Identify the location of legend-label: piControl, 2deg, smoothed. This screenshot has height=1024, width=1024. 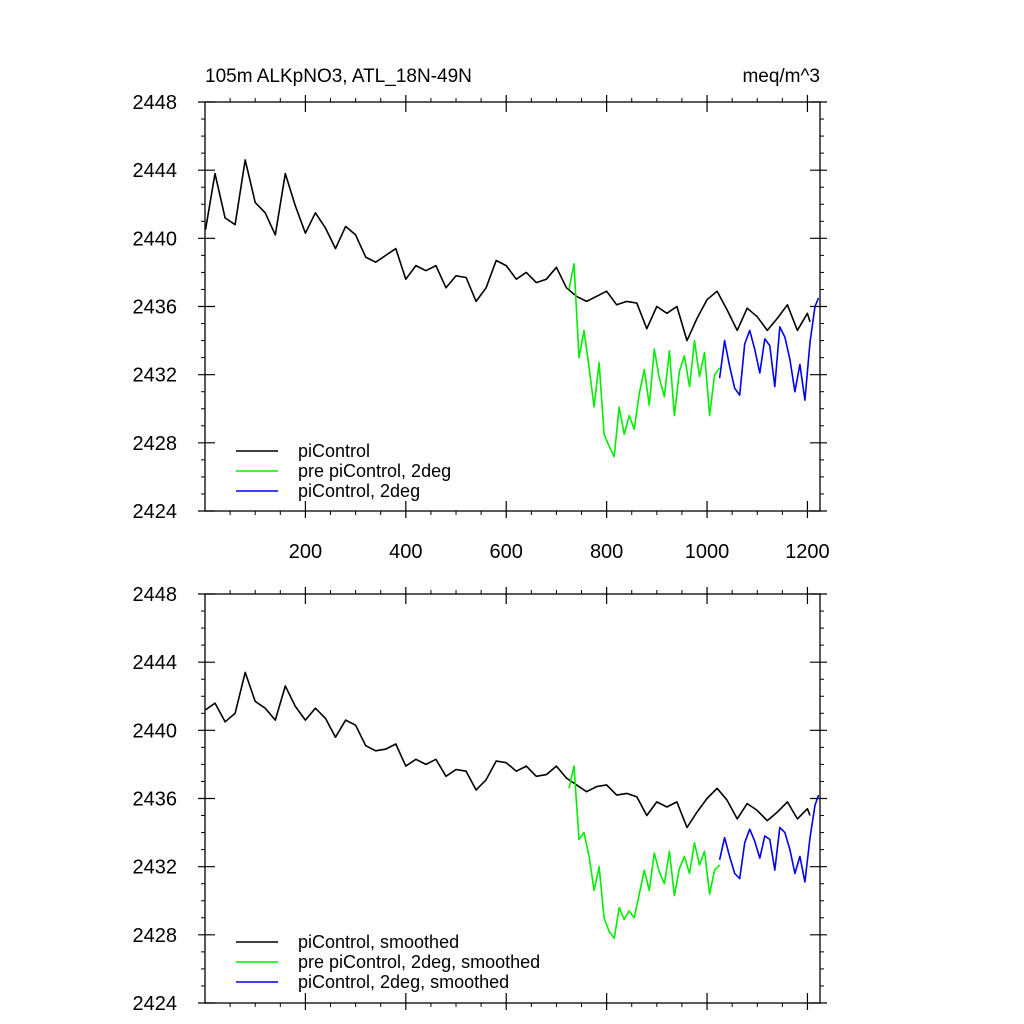
(403, 982).